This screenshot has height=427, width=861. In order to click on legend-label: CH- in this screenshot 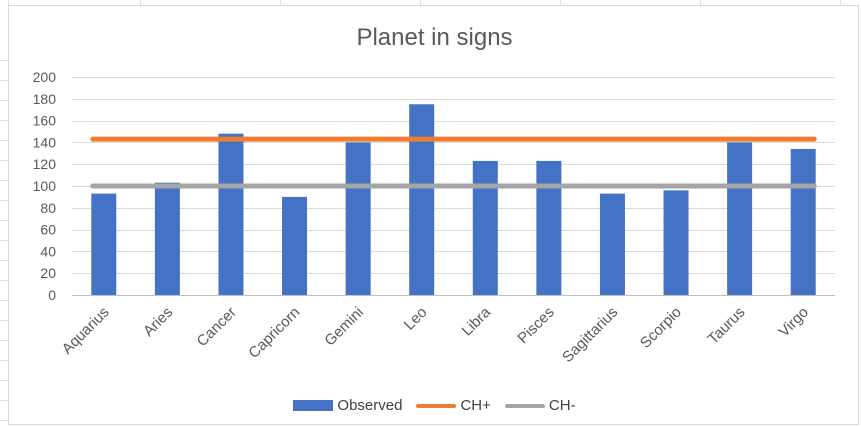, I will do `click(562, 405)`.